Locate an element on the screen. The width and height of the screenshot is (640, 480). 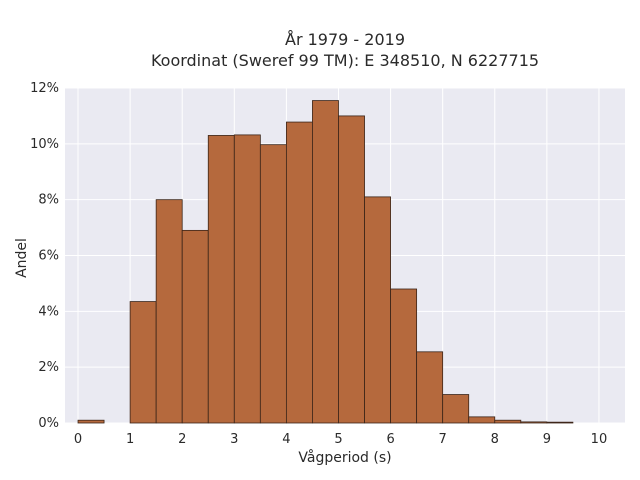
x-axis-ticks: 0 1 2 3 4 5 6 7 8 9 10 is located at coordinates (340, 439).